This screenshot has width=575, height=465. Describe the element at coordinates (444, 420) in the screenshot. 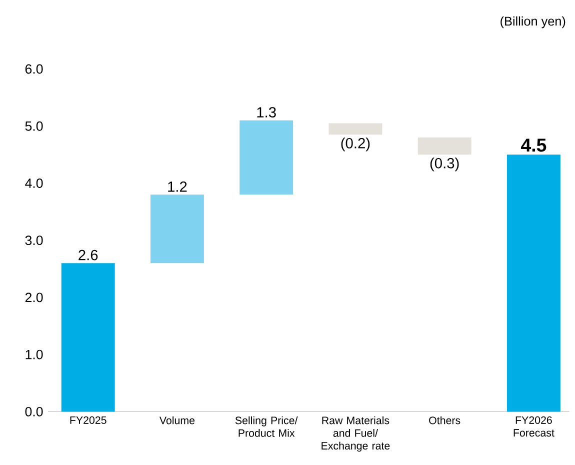

I see `x-tick-label: Others` at that location.